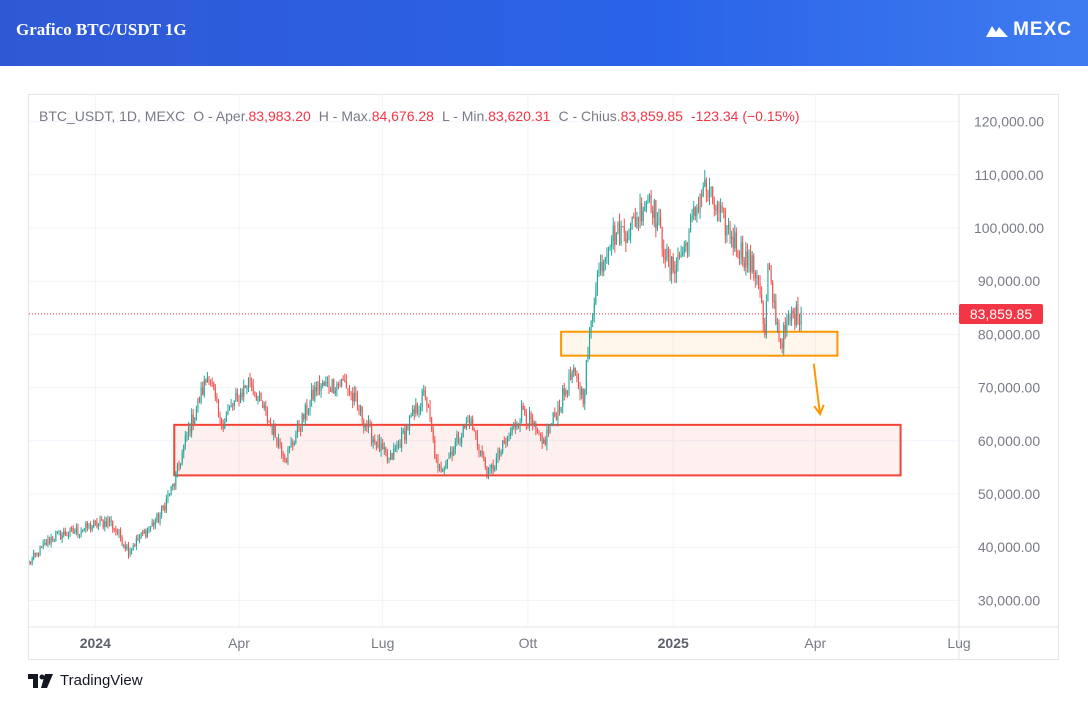 This screenshot has width=1088, height=720. What do you see at coordinates (1009, 281) in the screenshot?
I see `y-tick-label: 90,000.00` at bounding box center [1009, 281].